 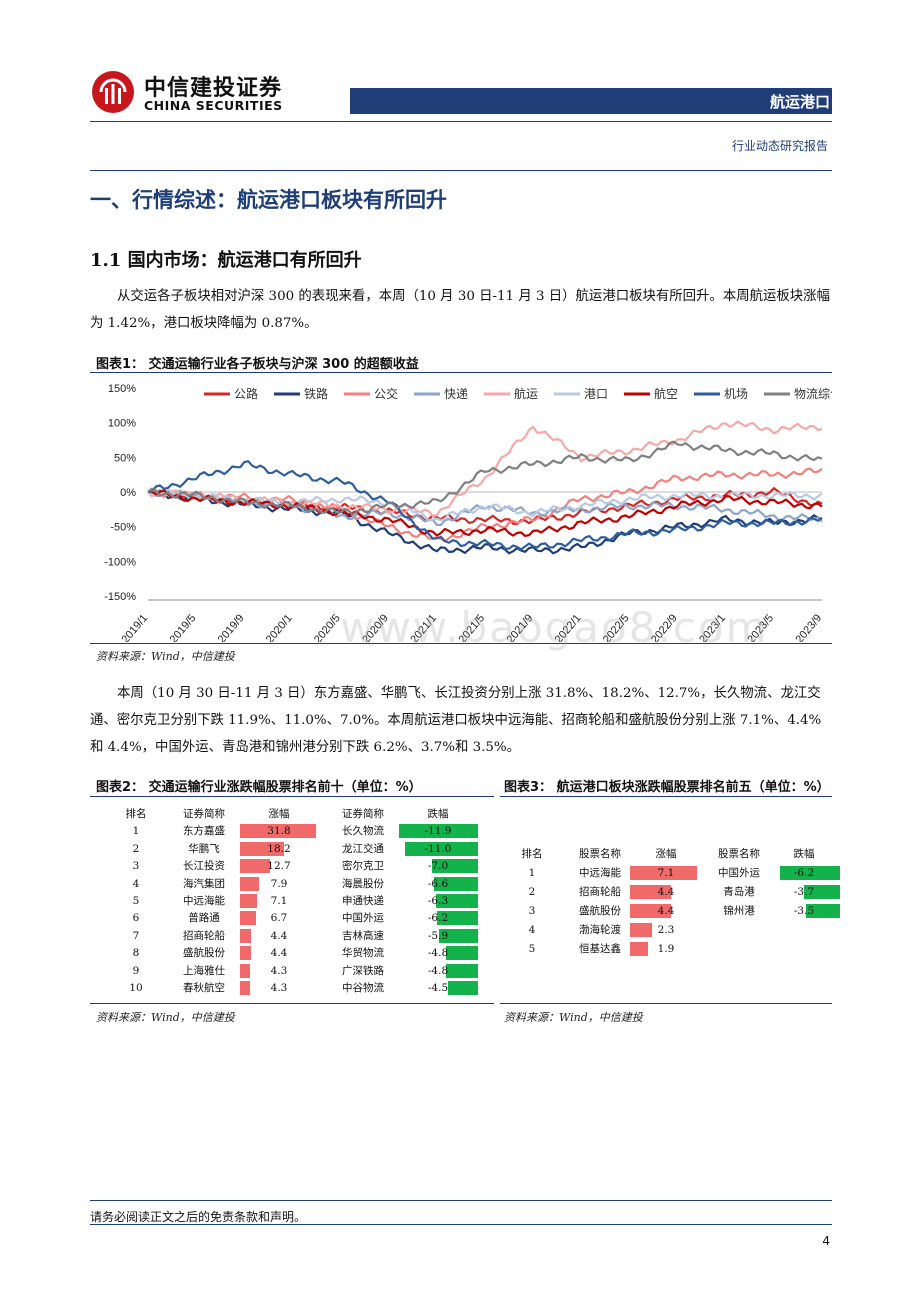 What do you see at coordinates (213, 105) in the screenshot?
I see `brand-name-en: CHINA SECURITIES` at bounding box center [213, 105].